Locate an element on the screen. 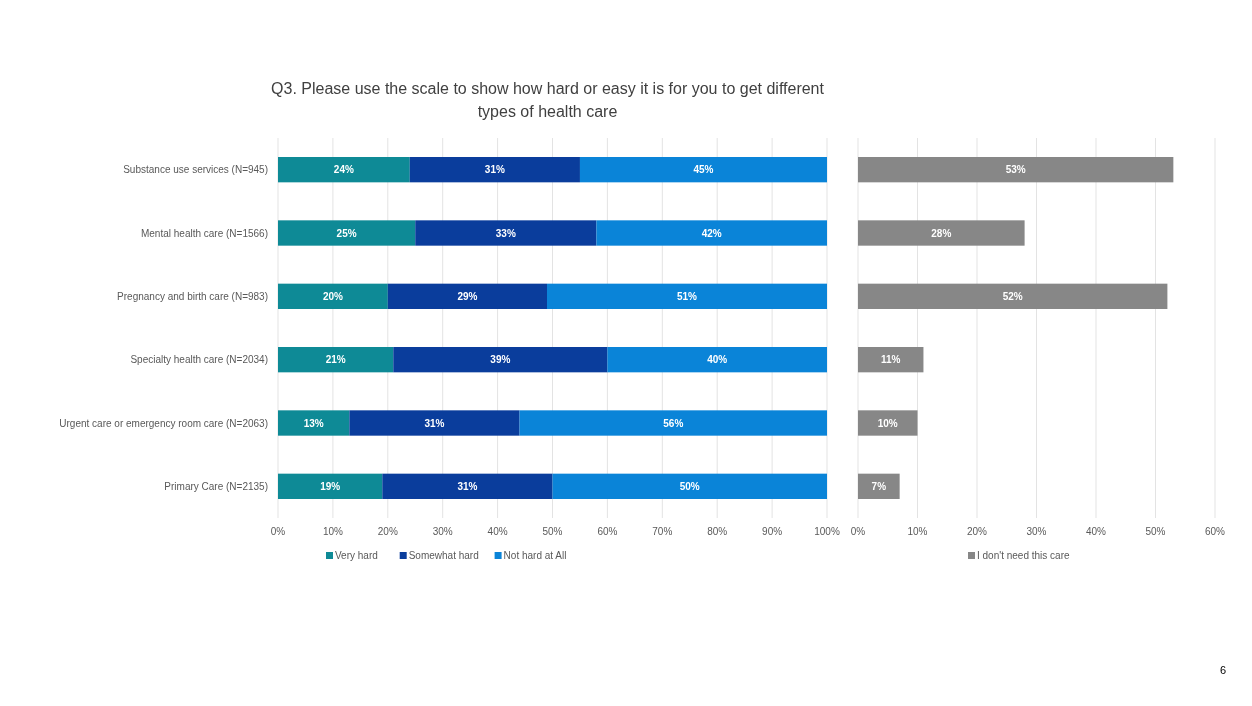  data-label: 51% is located at coordinates (687, 296).